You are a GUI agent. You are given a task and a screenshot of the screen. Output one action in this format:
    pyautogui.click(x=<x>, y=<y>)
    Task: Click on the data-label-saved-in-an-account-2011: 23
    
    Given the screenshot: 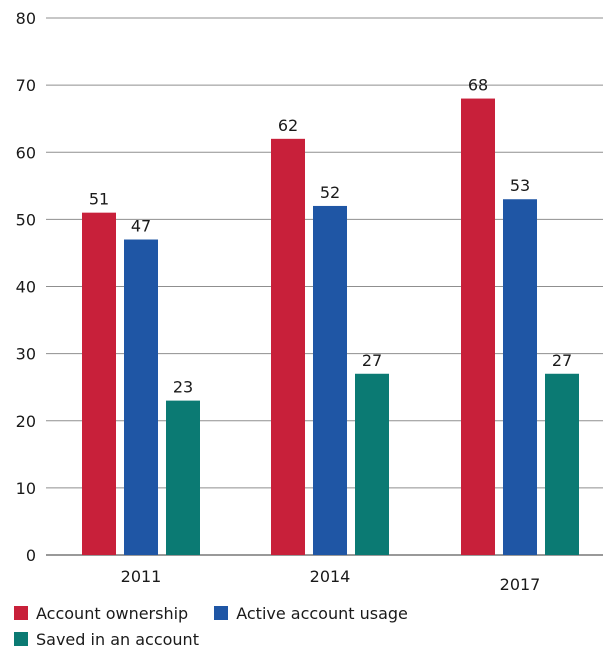 What is the action you would take?
    pyautogui.click(x=183, y=387)
    